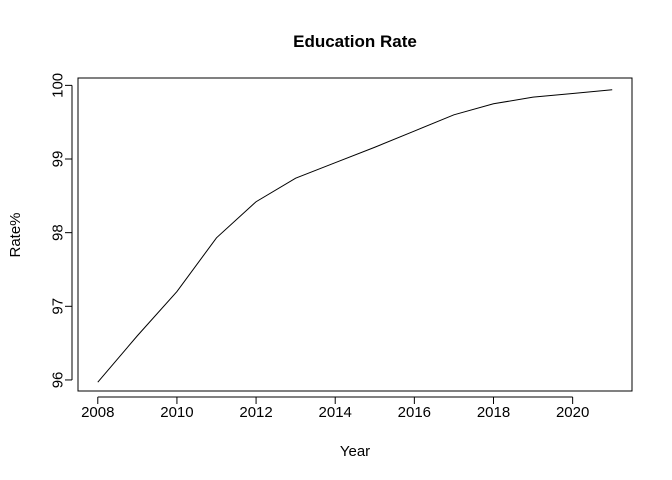 Image resolution: width=672 pixels, height=480 pixels. What do you see at coordinates (97, 412) in the screenshot?
I see `x-tick-label: 2008` at bounding box center [97, 412].